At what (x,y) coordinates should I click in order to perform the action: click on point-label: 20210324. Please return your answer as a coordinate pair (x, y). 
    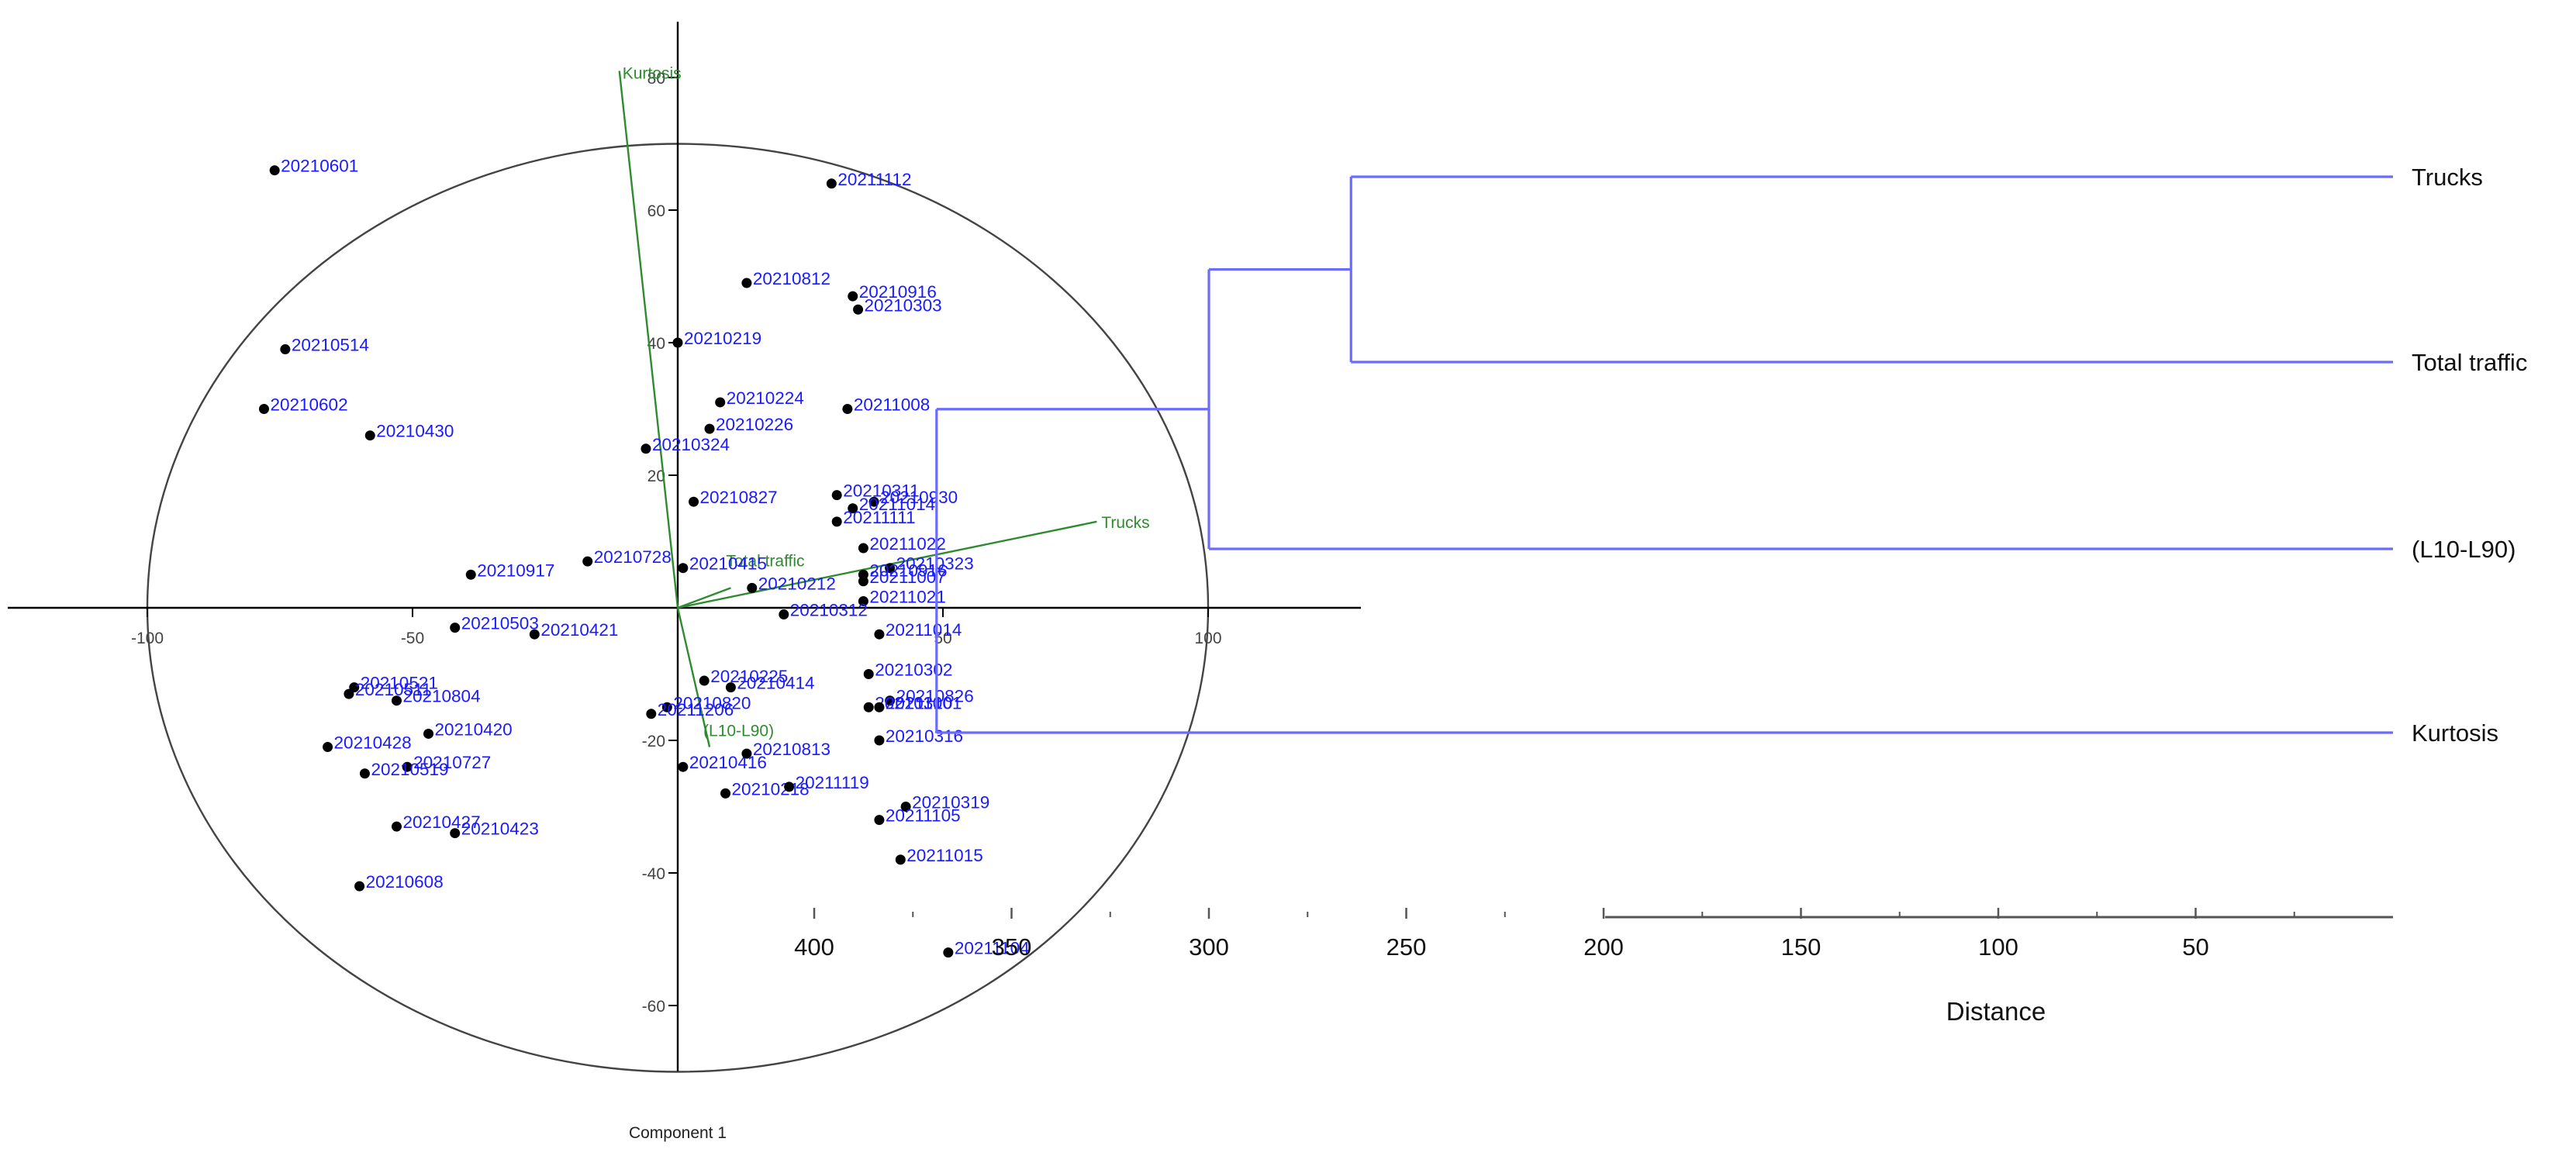
    Looking at the image, I should click on (691, 444).